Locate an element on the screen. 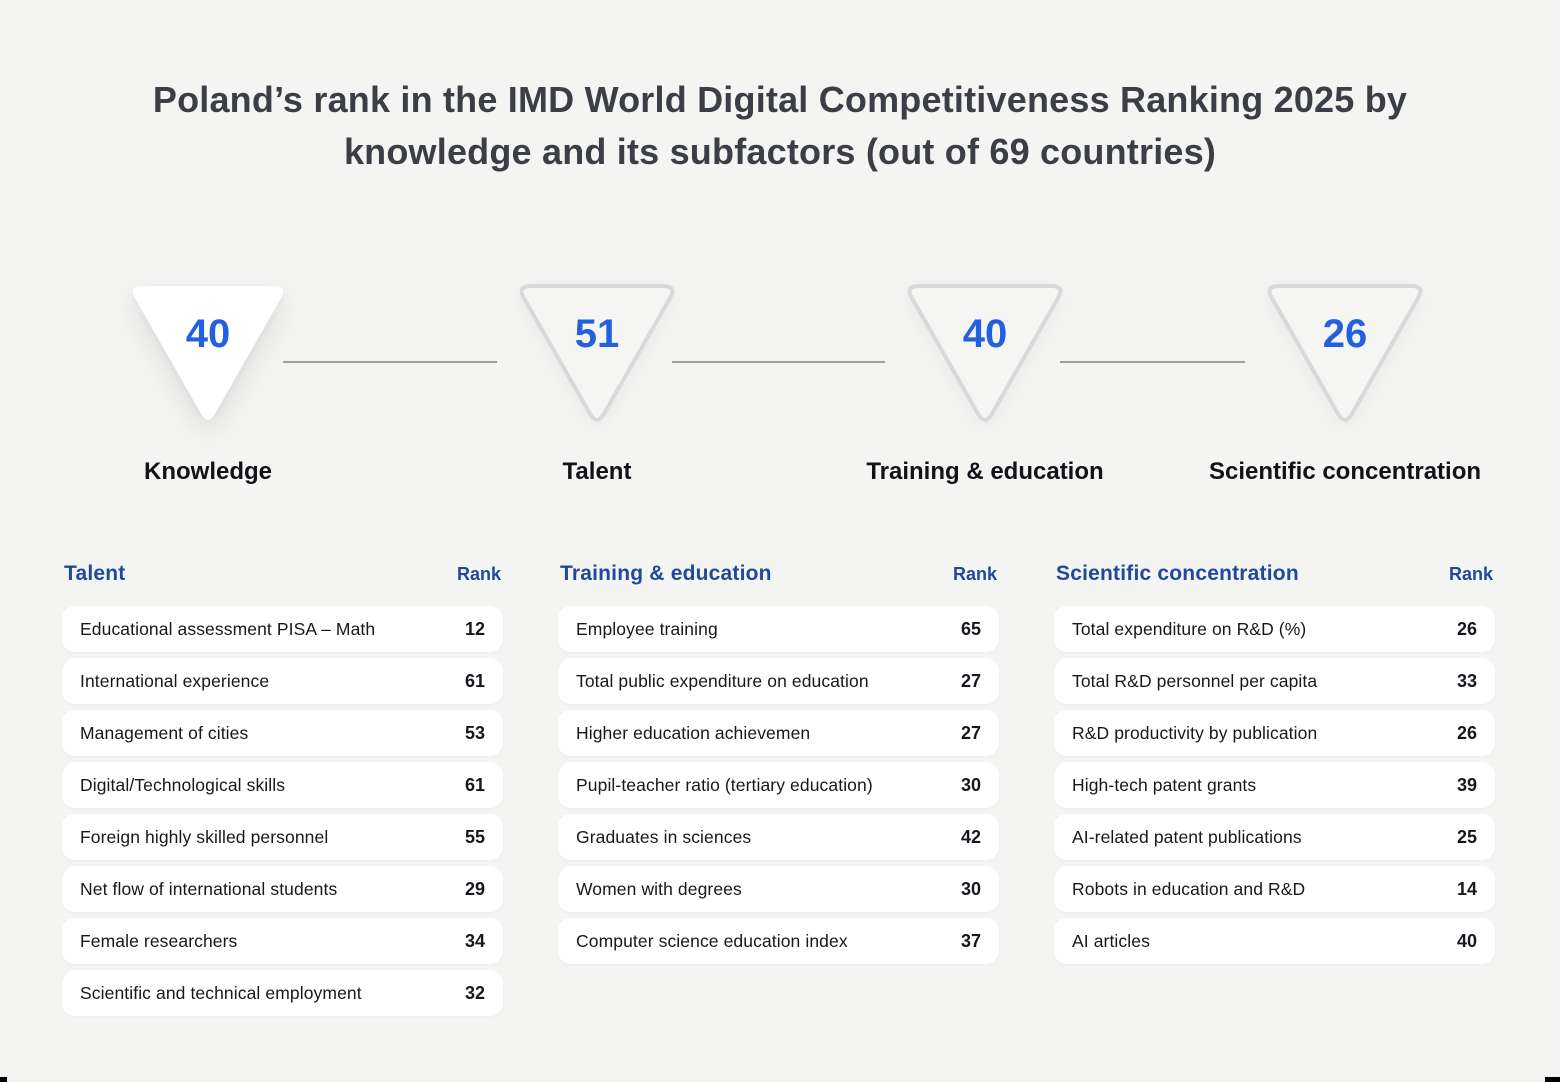  row-rank-value: 34 is located at coordinates (474, 940).